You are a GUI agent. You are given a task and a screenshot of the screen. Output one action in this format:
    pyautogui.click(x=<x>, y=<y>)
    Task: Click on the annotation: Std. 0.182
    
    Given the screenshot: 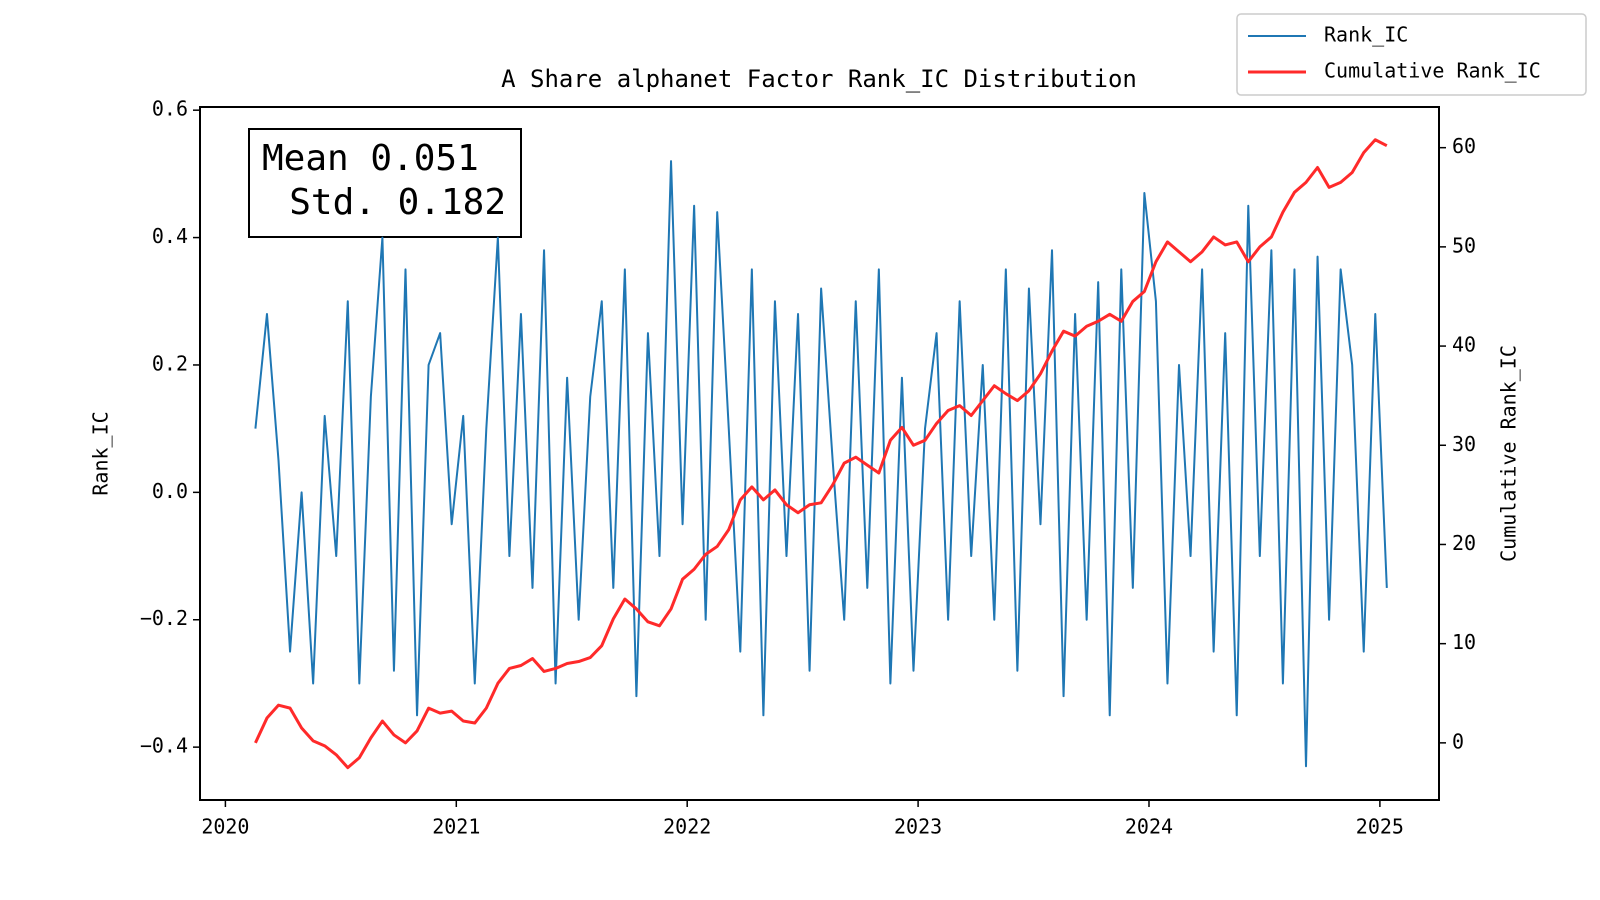 What is the action you would take?
    pyautogui.click(x=397, y=202)
    